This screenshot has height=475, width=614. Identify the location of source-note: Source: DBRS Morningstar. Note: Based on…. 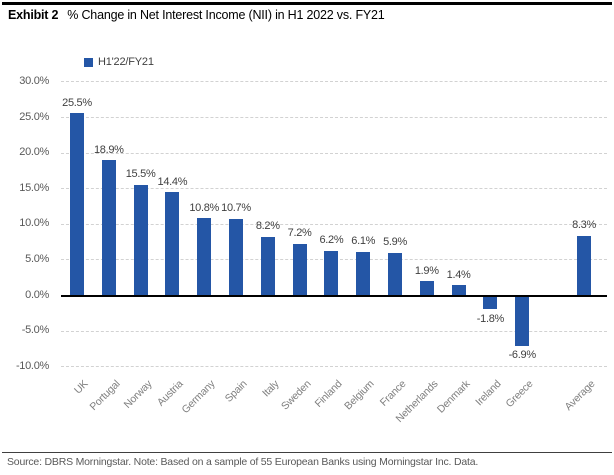
(243, 462).